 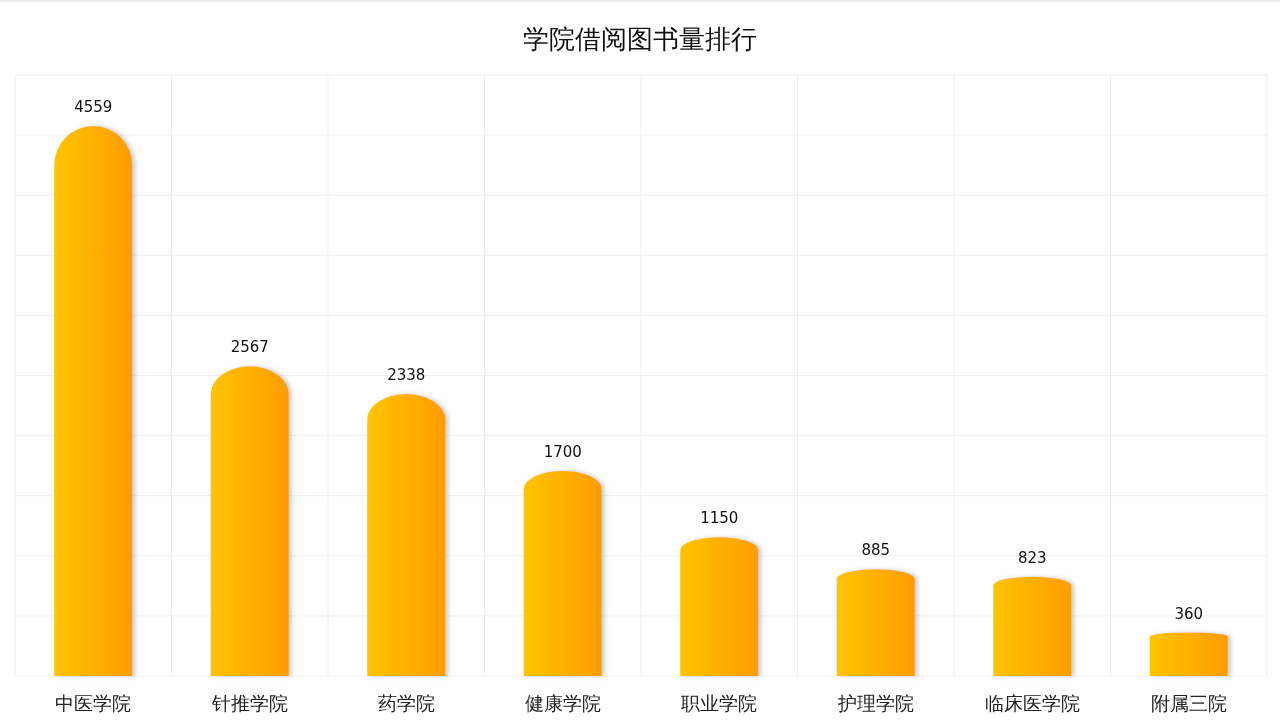 What do you see at coordinates (640, 39) in the screenshot?
I see `title: 学院借阅图书量排行` at bounding box center [640, 39].